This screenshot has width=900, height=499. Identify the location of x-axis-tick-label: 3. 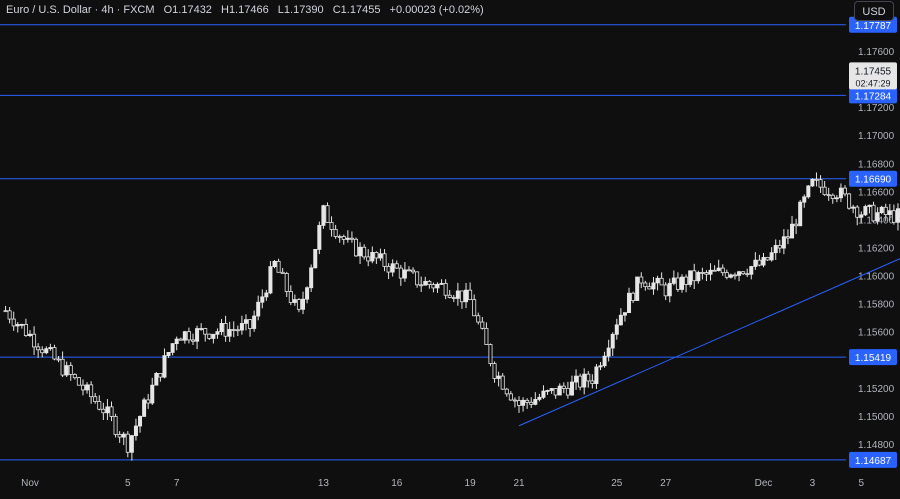
(813, 483).